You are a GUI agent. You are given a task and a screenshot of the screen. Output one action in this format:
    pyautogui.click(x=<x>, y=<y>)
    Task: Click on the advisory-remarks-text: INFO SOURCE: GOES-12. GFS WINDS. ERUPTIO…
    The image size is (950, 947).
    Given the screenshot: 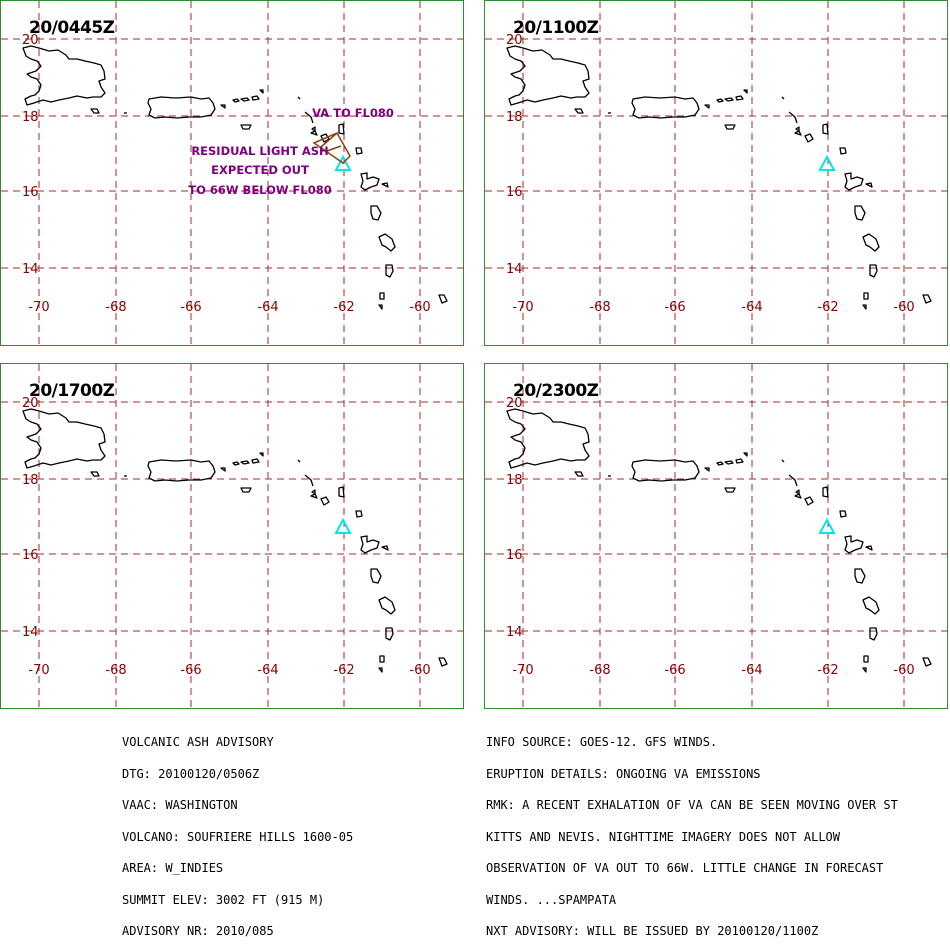 What is the action you would take?
    pyautogui.click(x=692, y=831)
    